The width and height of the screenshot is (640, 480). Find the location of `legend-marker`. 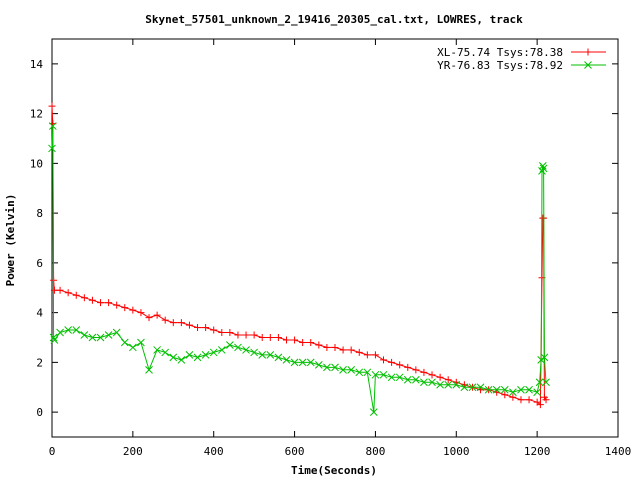

legend-marker is located at coordinates (588, 65).